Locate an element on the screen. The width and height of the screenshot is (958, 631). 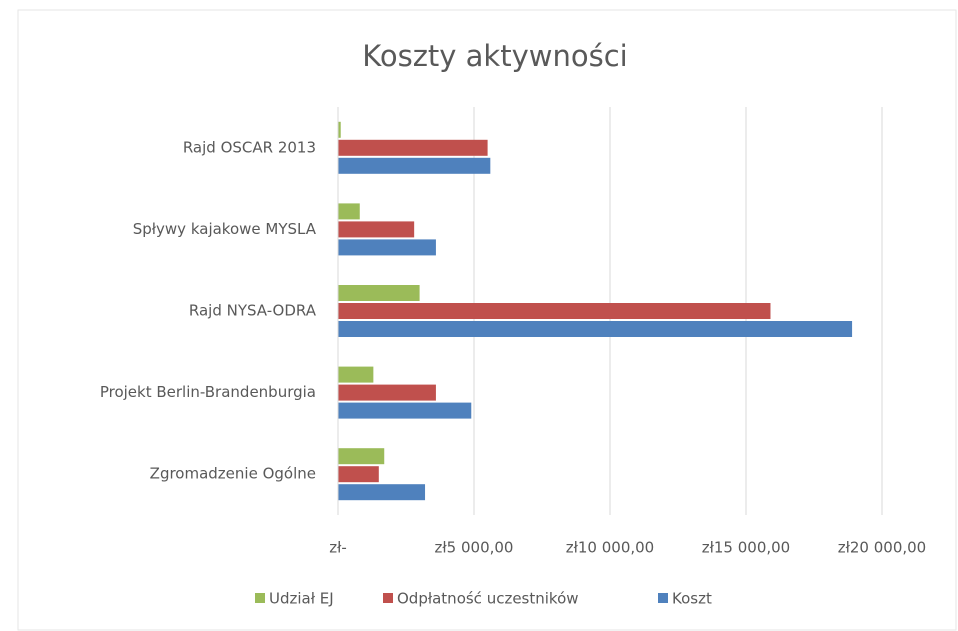
y-tick-label: Spływy kajakowe MYSLA is located at coordinates (225, 229).